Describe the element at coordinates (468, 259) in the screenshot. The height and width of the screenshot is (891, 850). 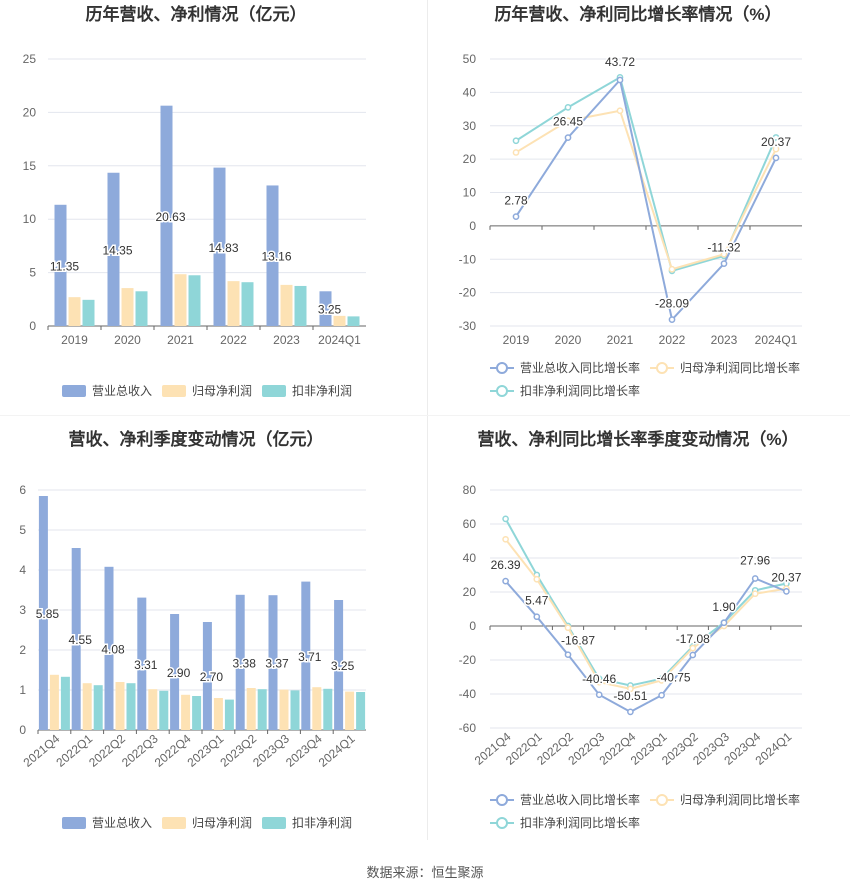
I see `y-tick-label: -10` at that location.